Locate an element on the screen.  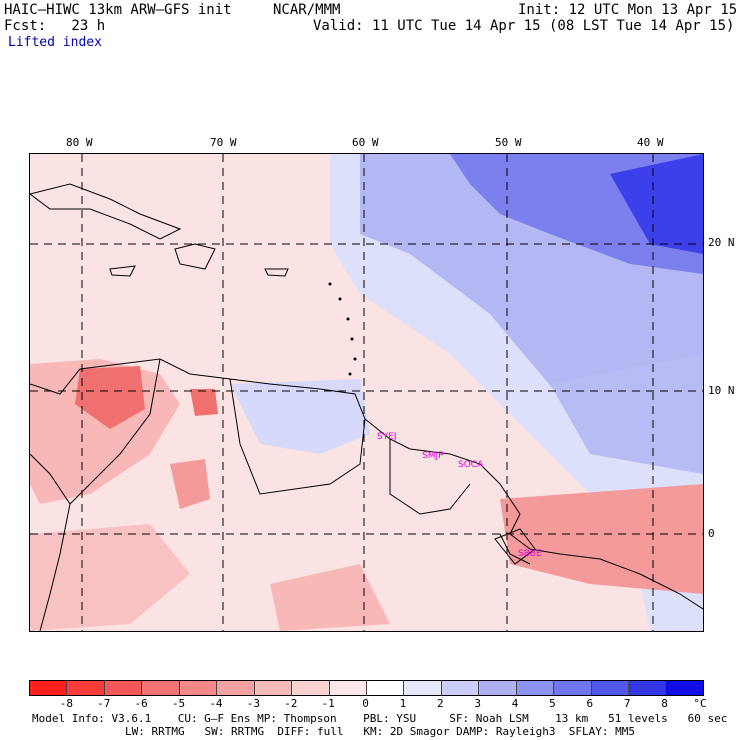
color-scale-tick: 8 is located at coordinates (664, 703).